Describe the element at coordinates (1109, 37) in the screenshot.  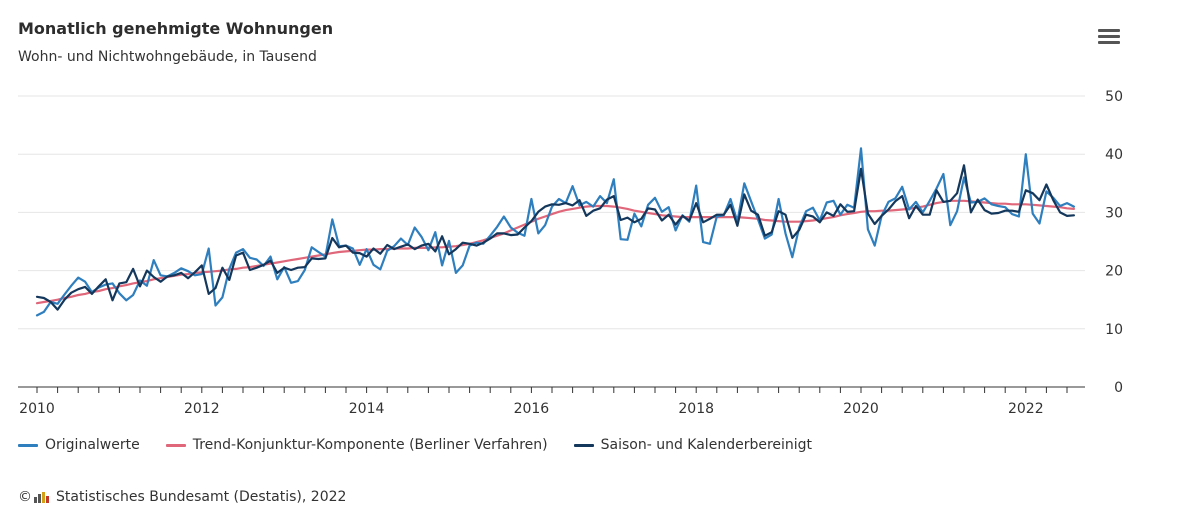
I see `hamburger-menu-icon` at that location.